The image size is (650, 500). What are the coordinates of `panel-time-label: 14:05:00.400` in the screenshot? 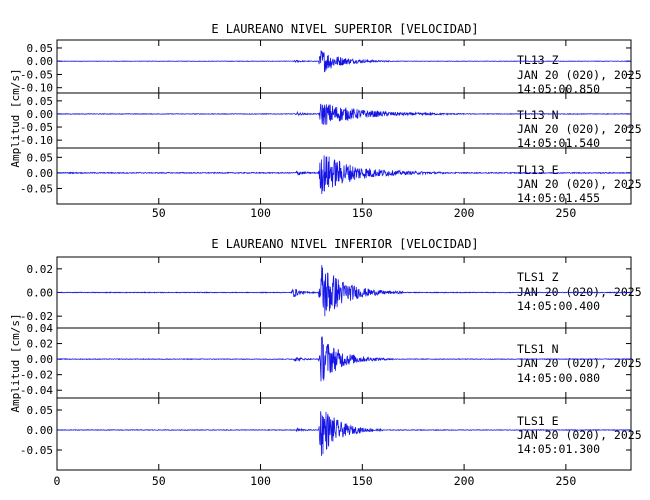 It's located at (558, 306).